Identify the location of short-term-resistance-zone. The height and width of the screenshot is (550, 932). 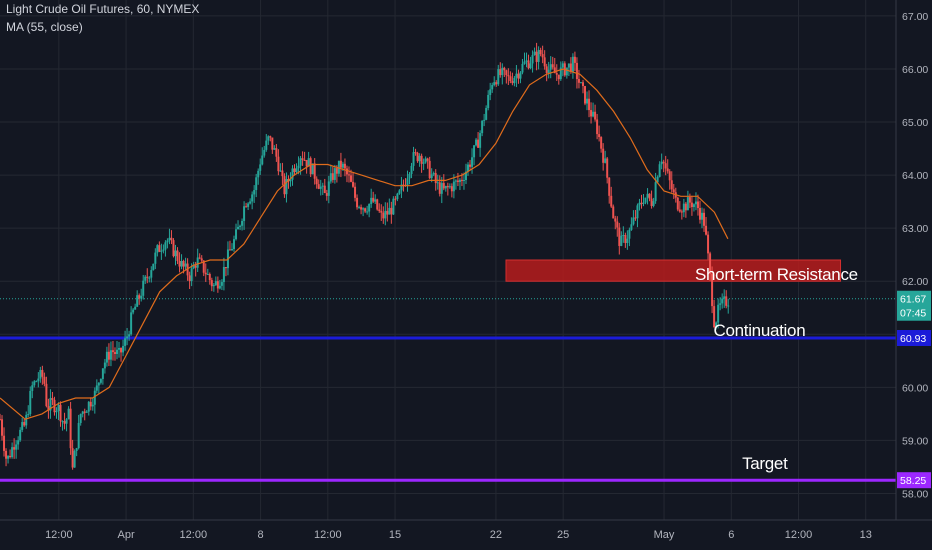
(673, 270).